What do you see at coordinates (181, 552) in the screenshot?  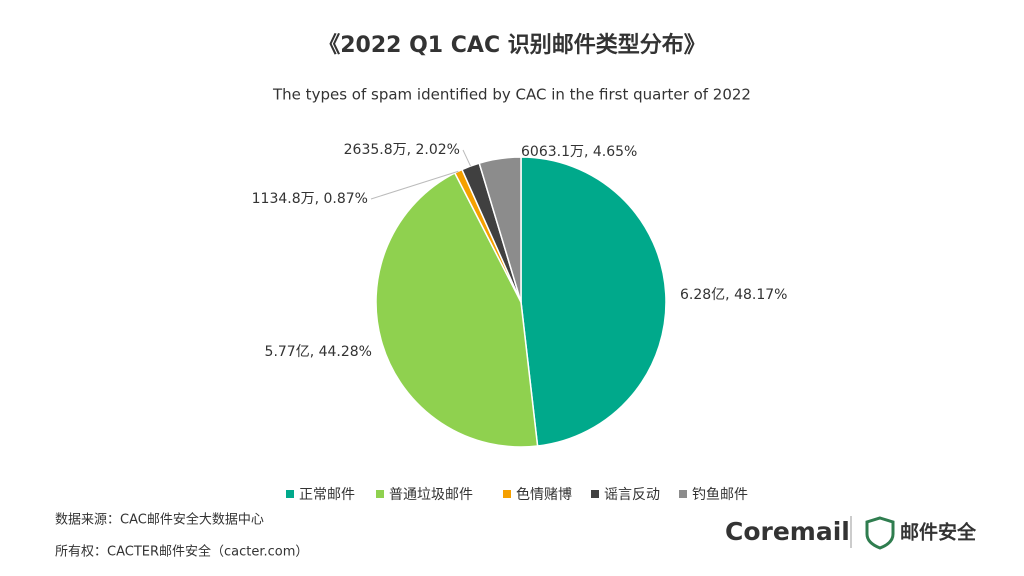 I see `copyright-note: 所有权：CACTER邮件安全（cacter.com）` at bounding box center [181, 552].